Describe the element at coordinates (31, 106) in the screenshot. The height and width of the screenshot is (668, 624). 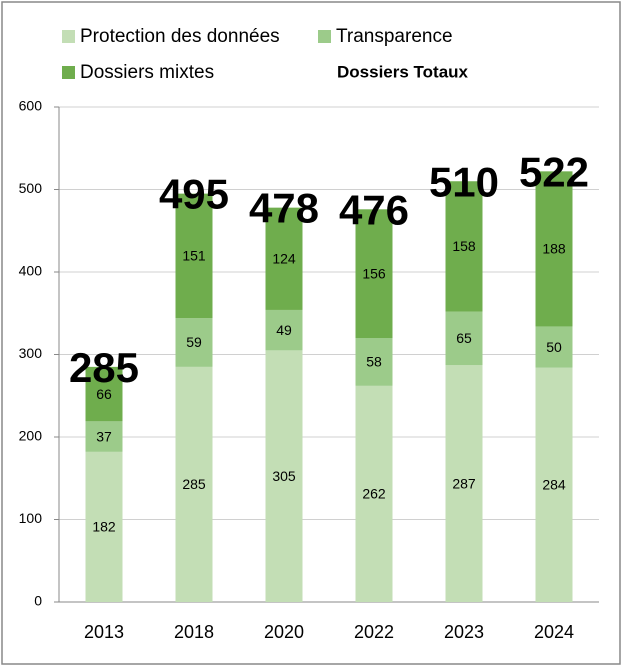
I see `y-tick-label: 600` at that location.